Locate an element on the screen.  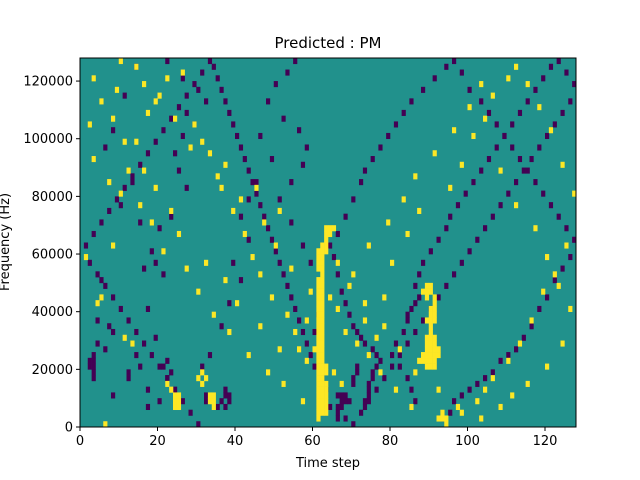
y-axis-label: Frequency (Hz) is located at coordinates (6, 242).